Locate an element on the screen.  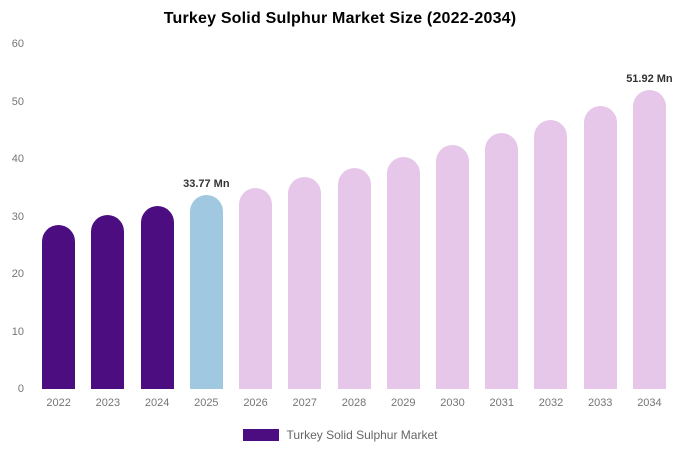
x-tick-label: 2032 is located at coordinates (551, 403).